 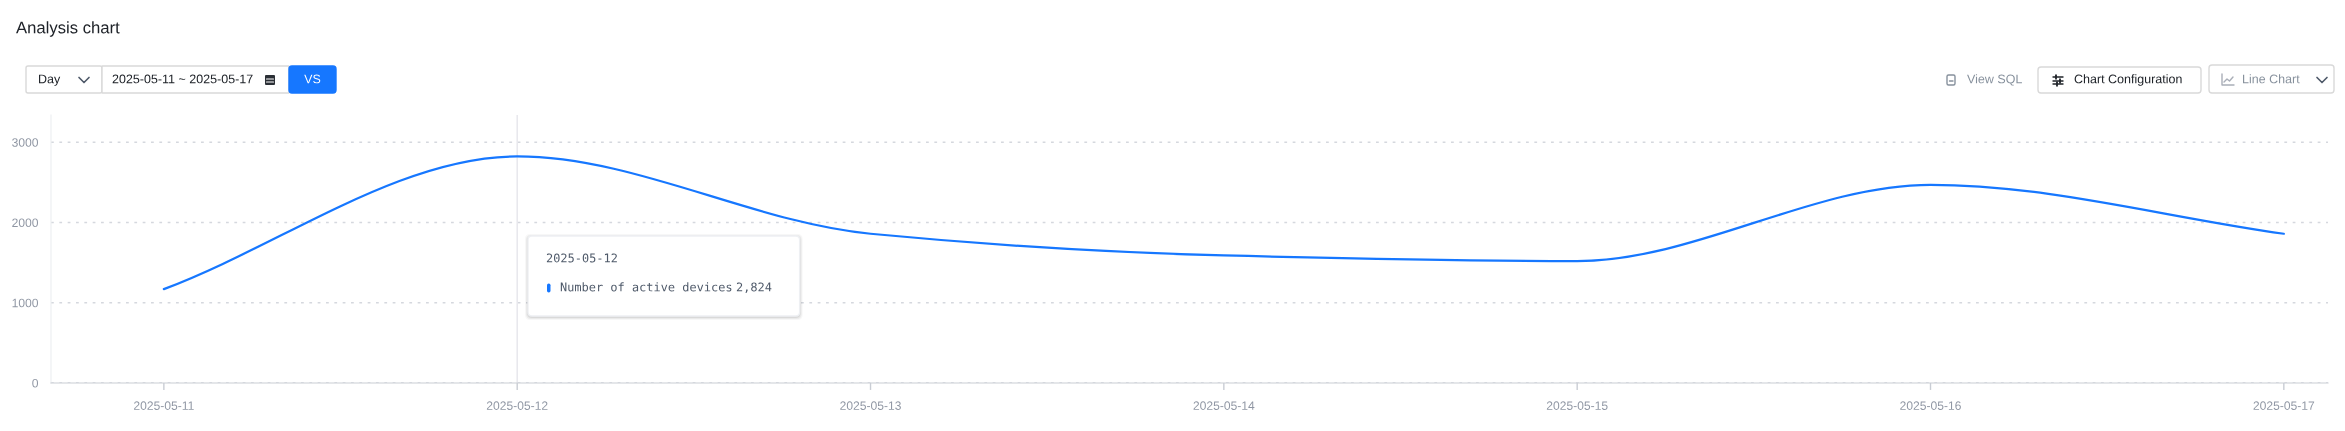 I want to click on x-tick-label: 2025-05-13, so click(x=870, y=405).